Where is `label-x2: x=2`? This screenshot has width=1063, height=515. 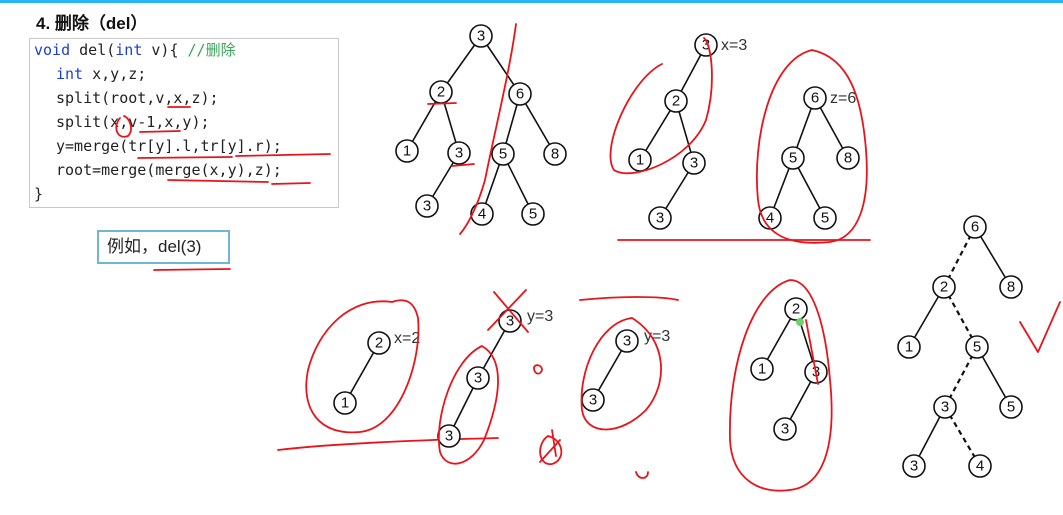 label-x2: x=2 is located at coordinates (407, 338).